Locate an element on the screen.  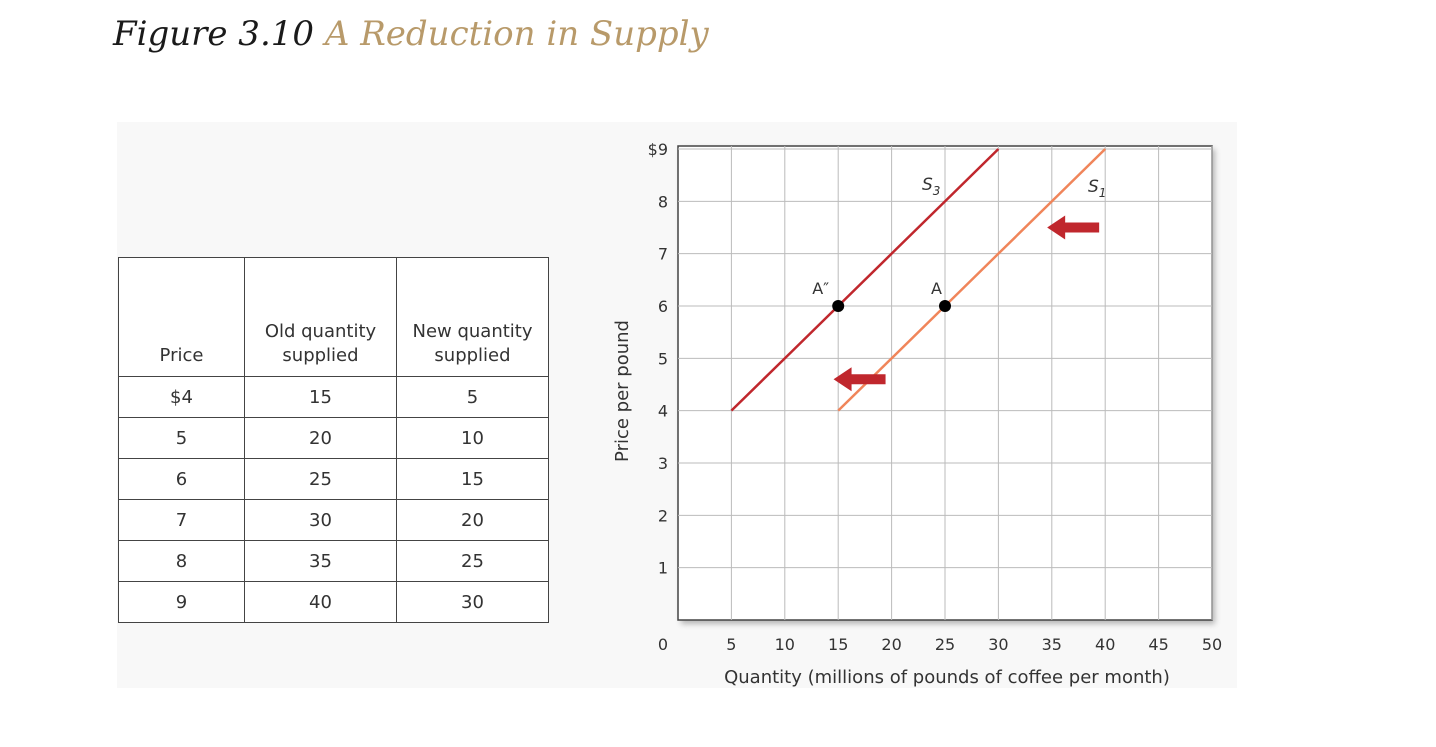
table-row: 6 25 15 is located at coordinates (333, 479).